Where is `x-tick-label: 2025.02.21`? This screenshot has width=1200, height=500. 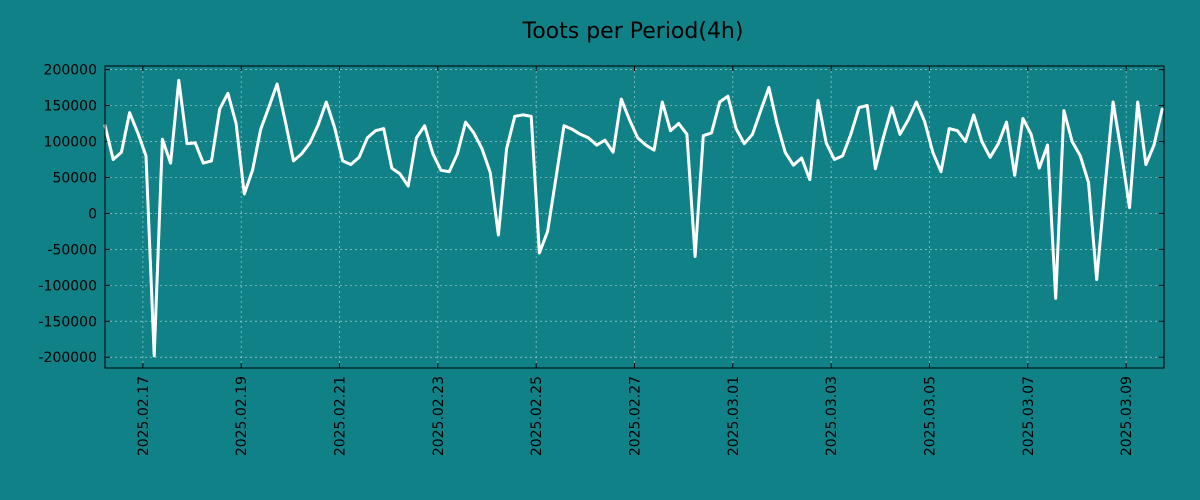 x-tick-label: 2025.02.21 is located at coordinates (341, 416).